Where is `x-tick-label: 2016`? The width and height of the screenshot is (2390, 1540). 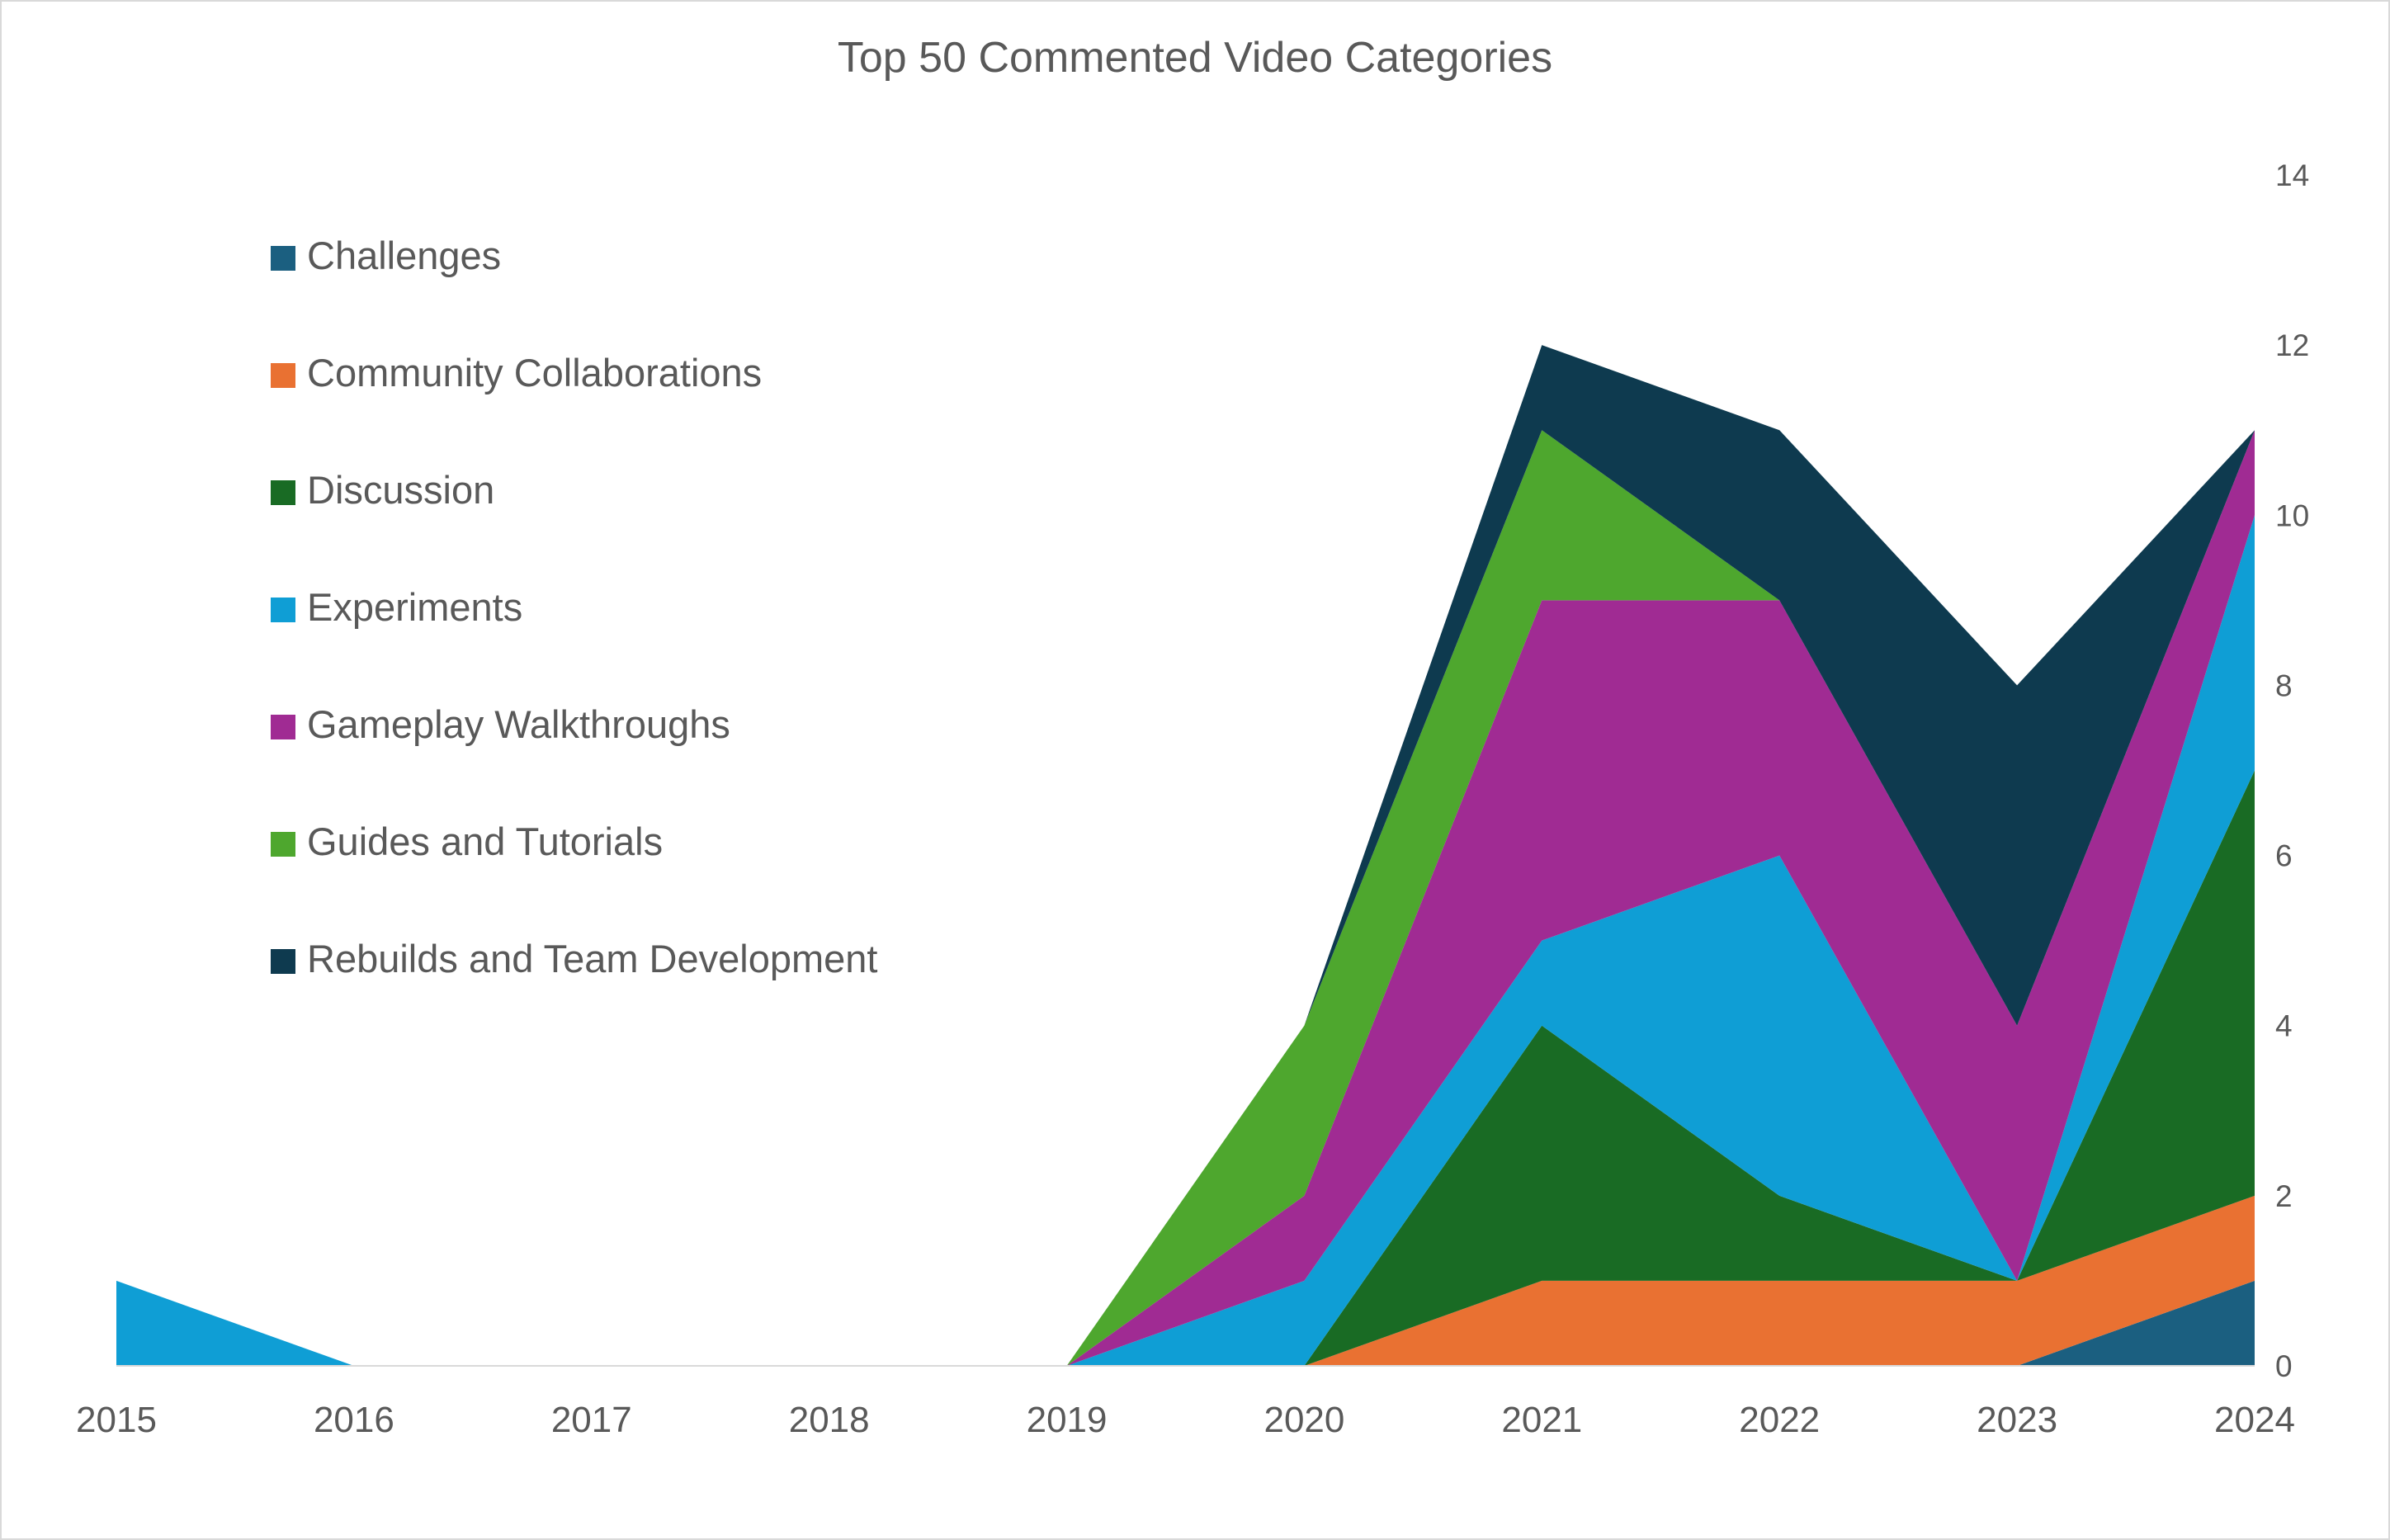
x-tick-label: 2016 is located at coordinates (354, 1420).